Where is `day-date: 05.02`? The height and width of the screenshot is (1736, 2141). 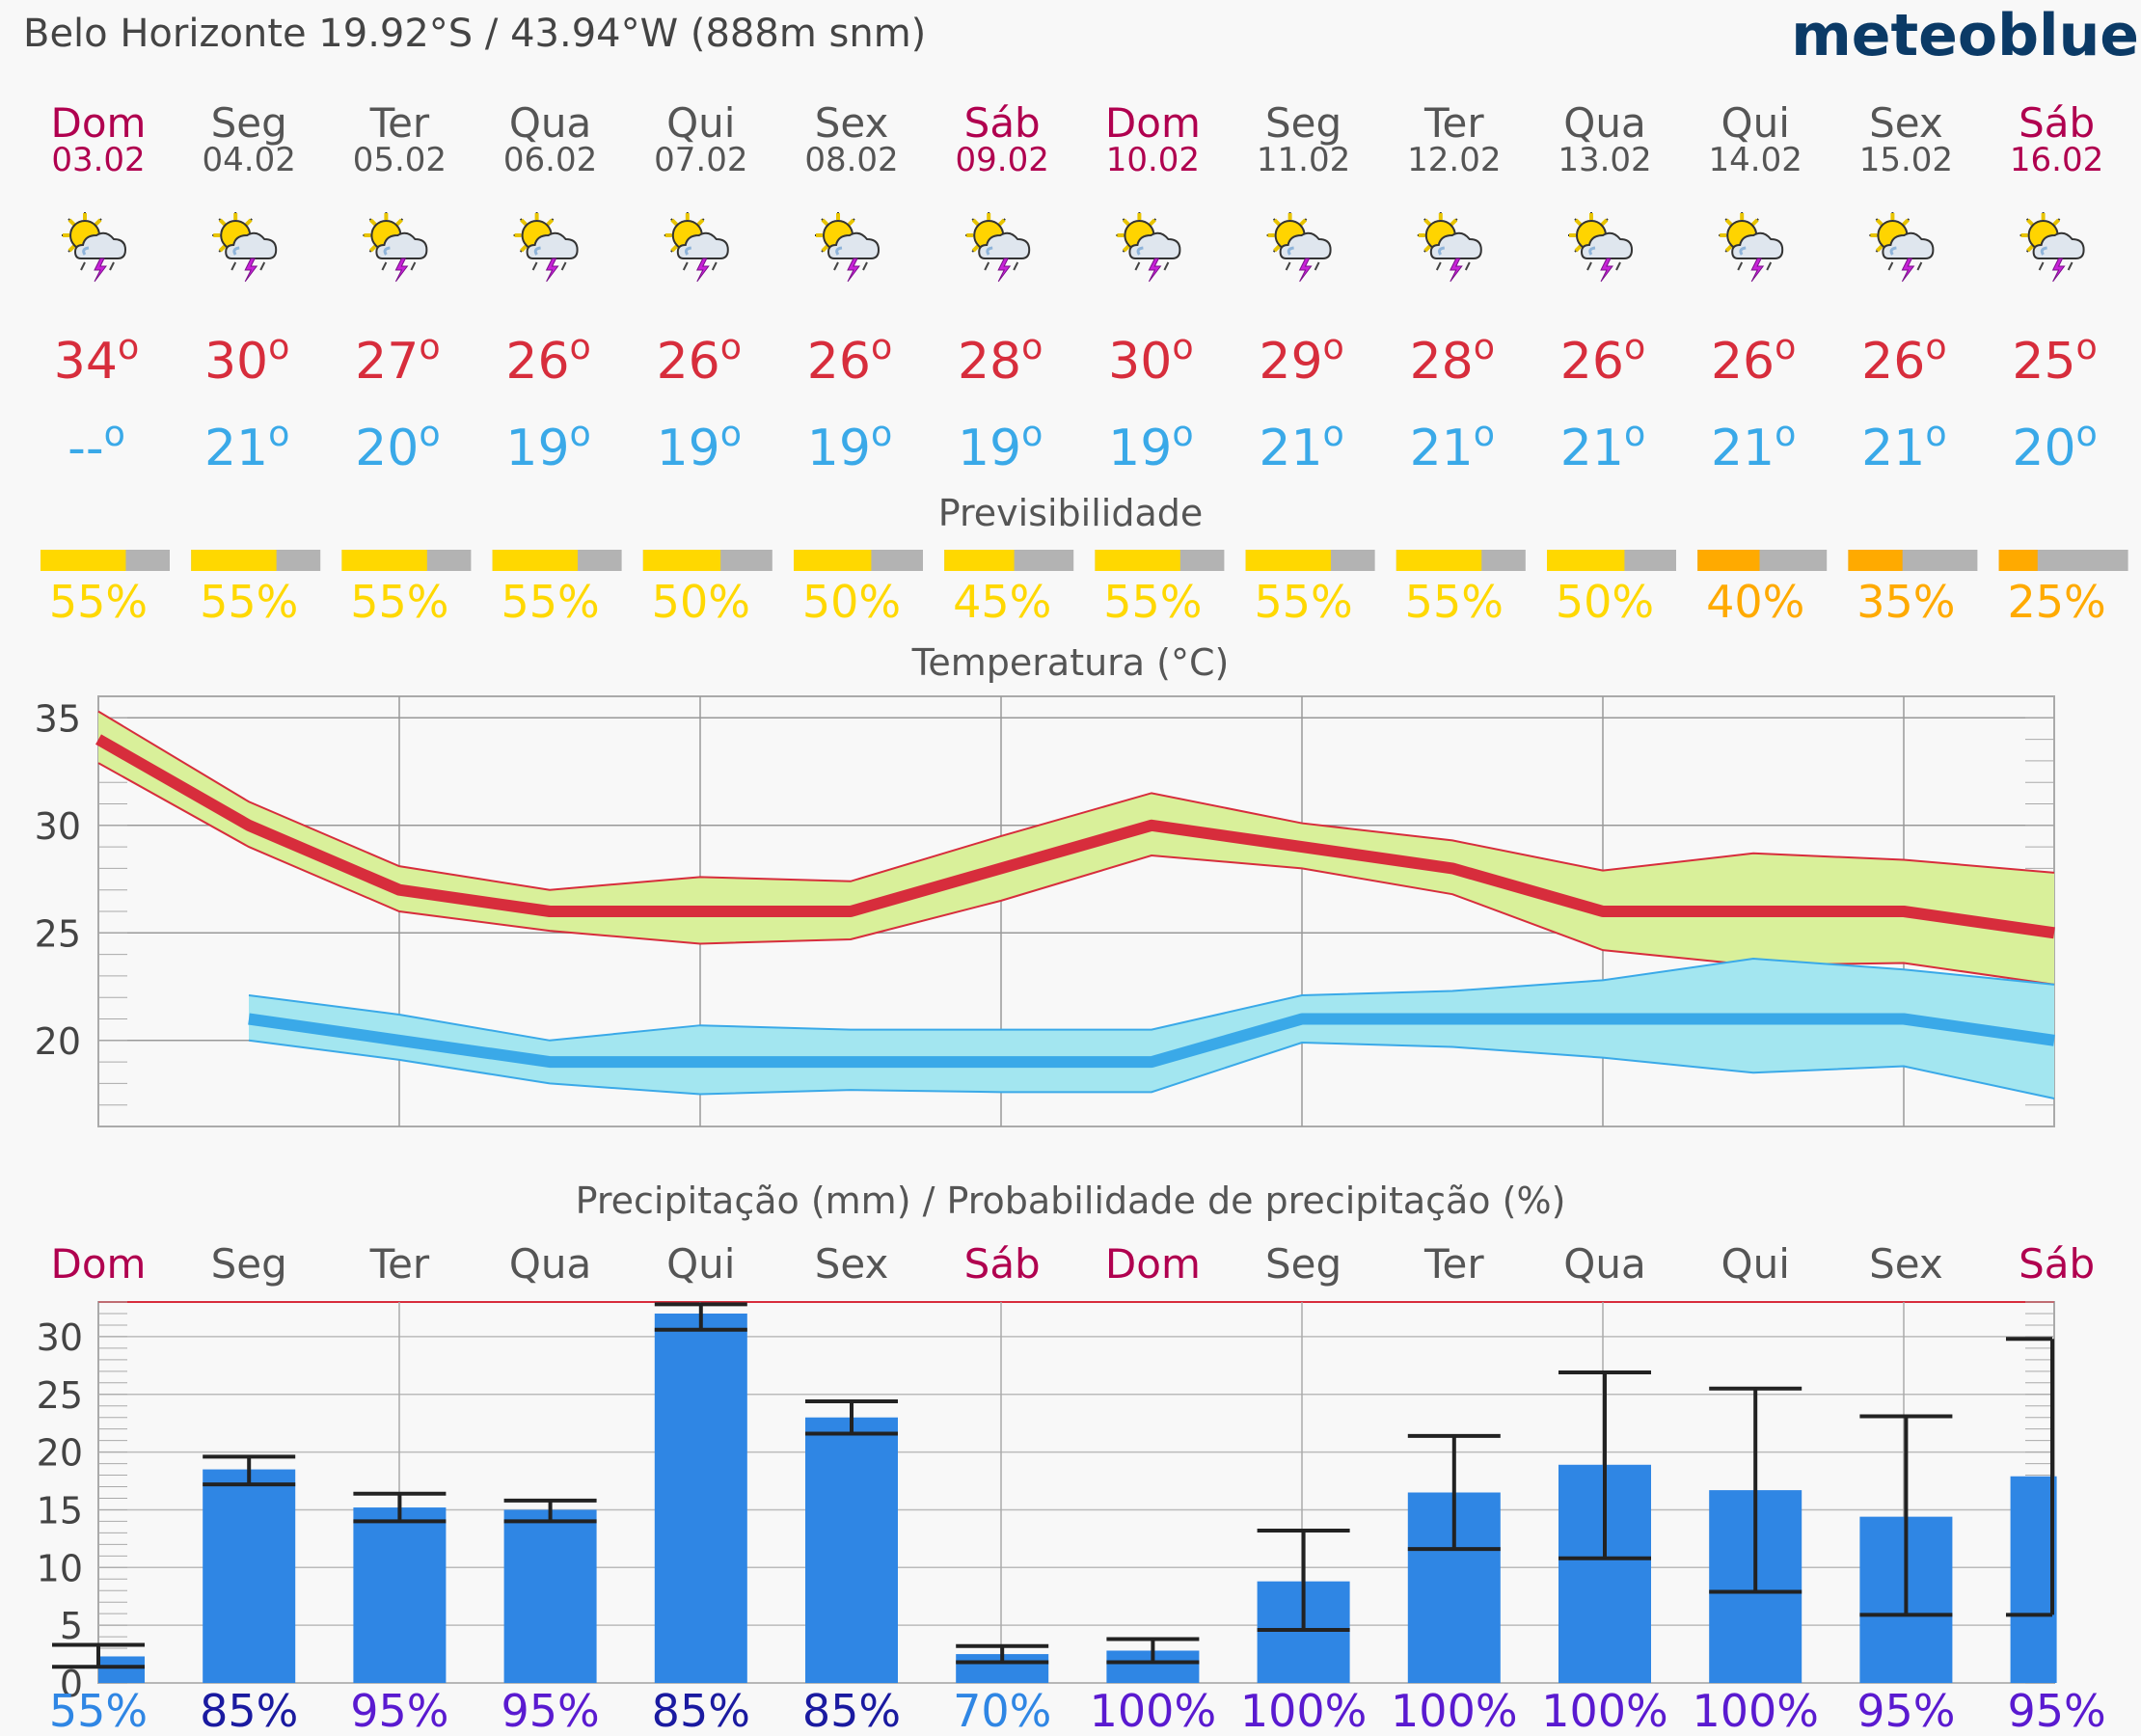 day-date: 05.02 is located at coordinates (400, 160).